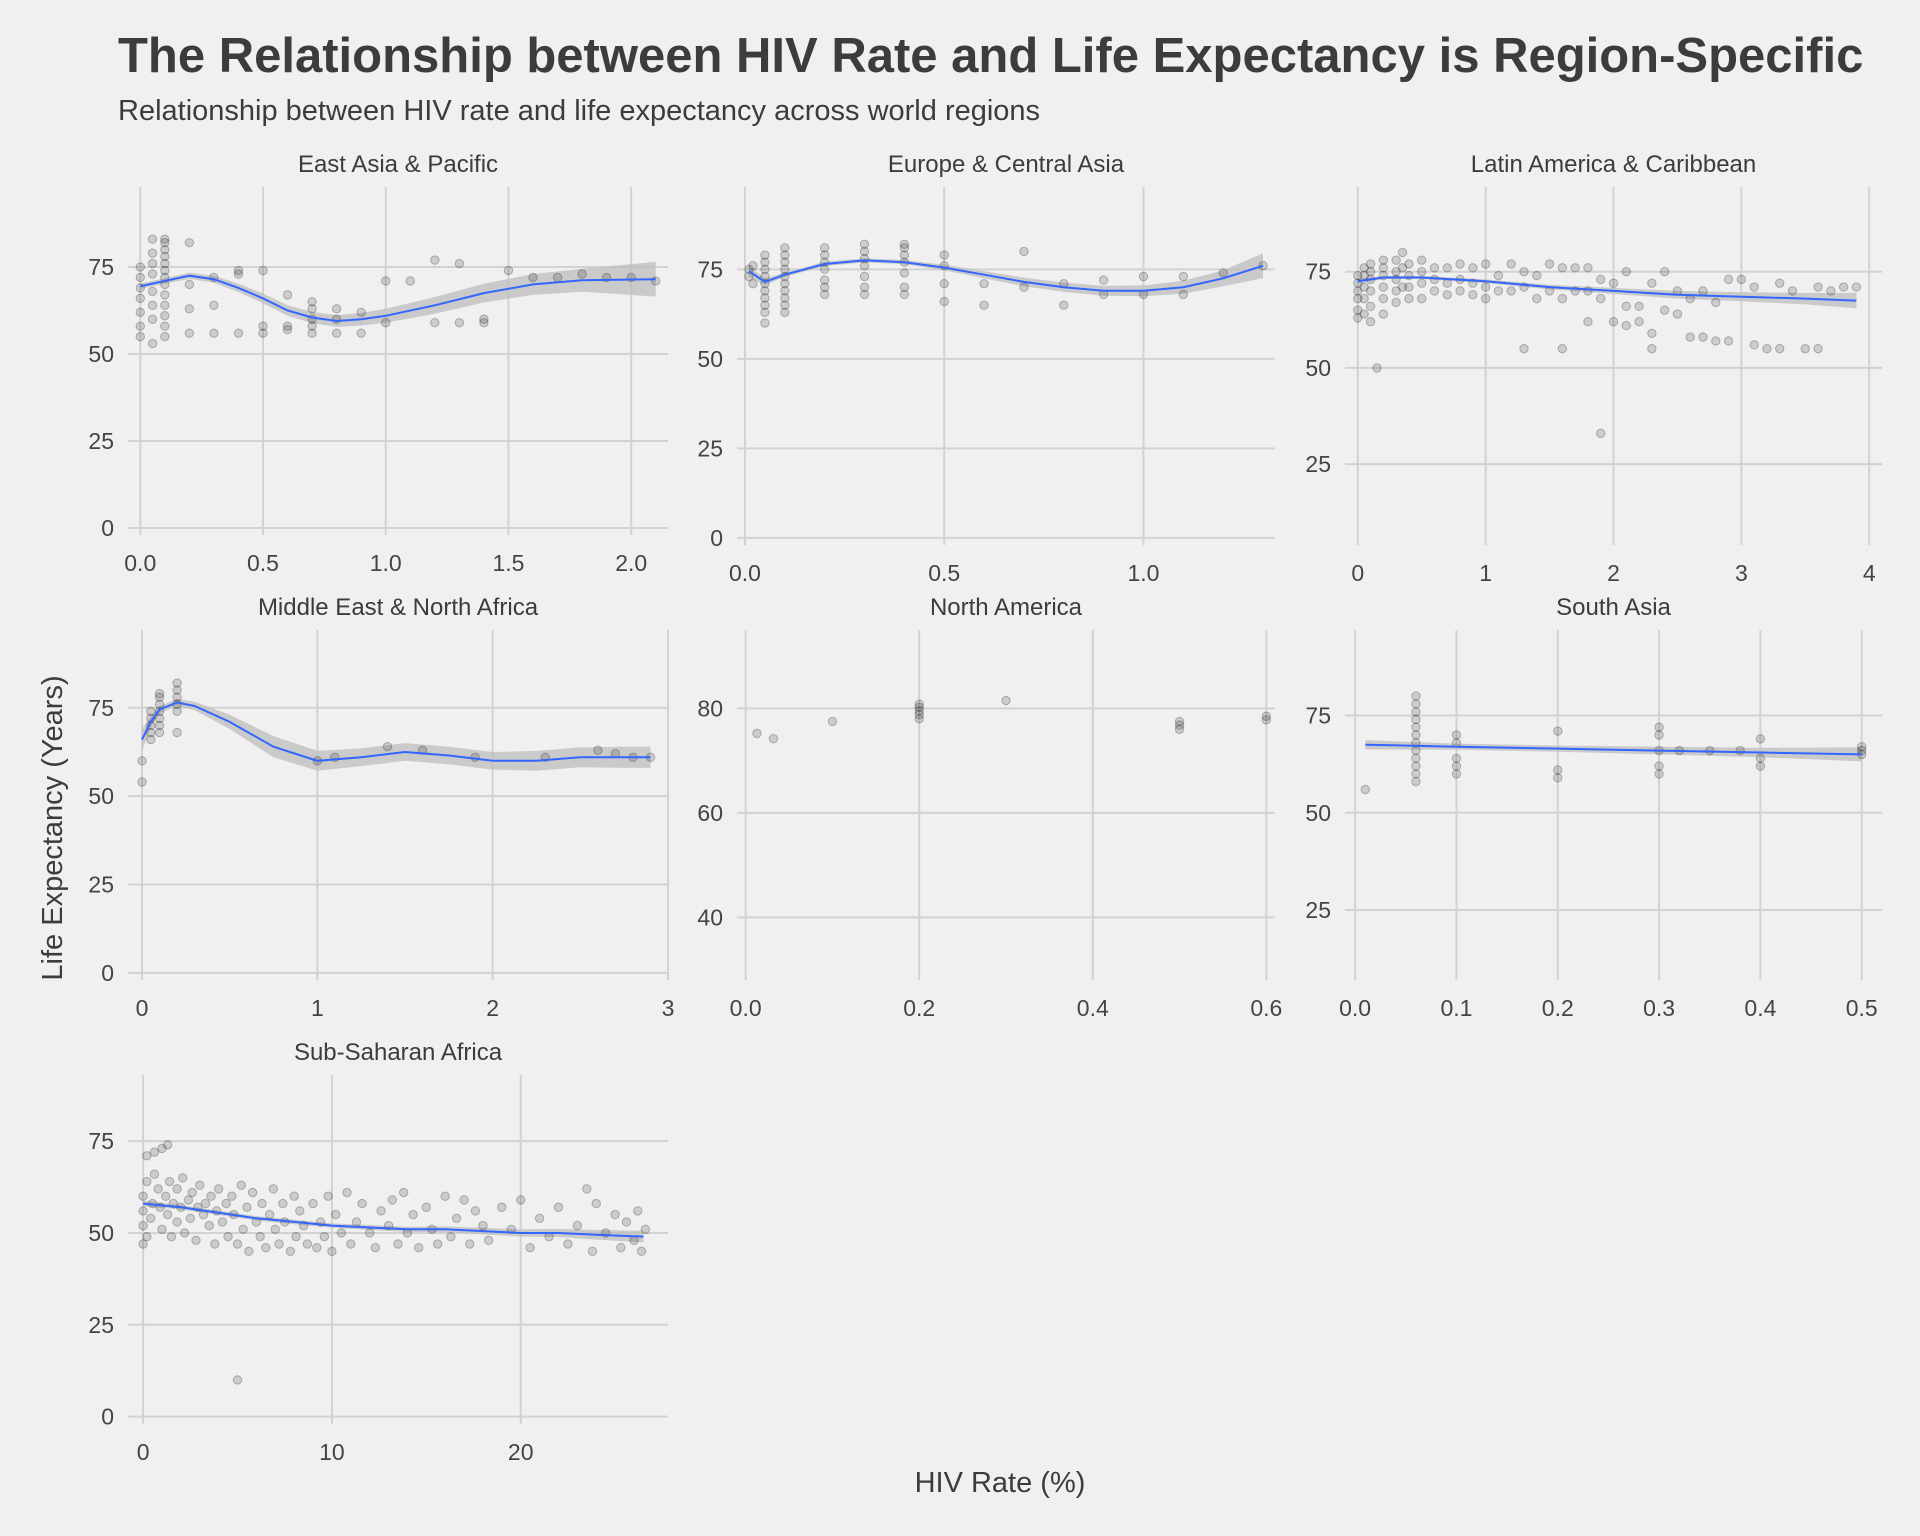 Image resolution: width=1920 pixels, height=1536 pixels. Describe the element at coordinates (1613, 607) in the screenshot. I see `facet-strip-label: South Asia` at that location.